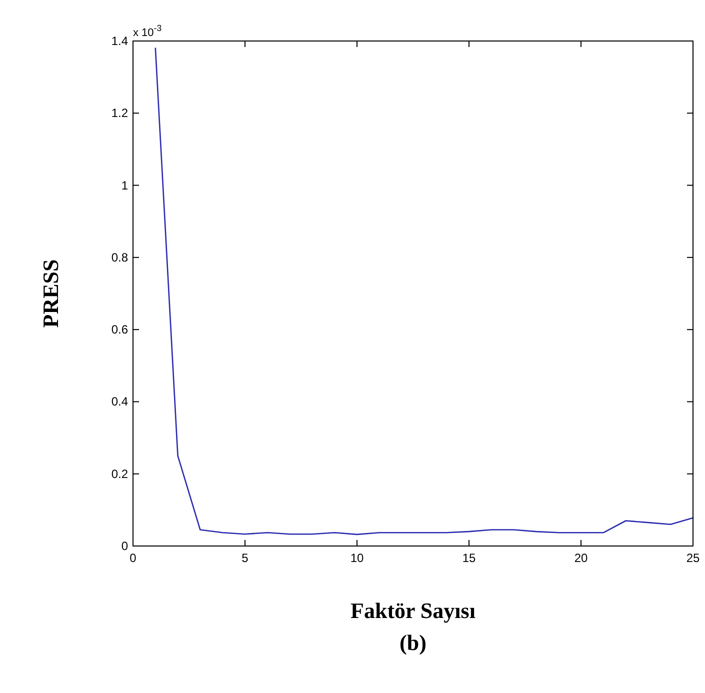  I want to click on y-tick-label: 0.8, so click(119, 257).